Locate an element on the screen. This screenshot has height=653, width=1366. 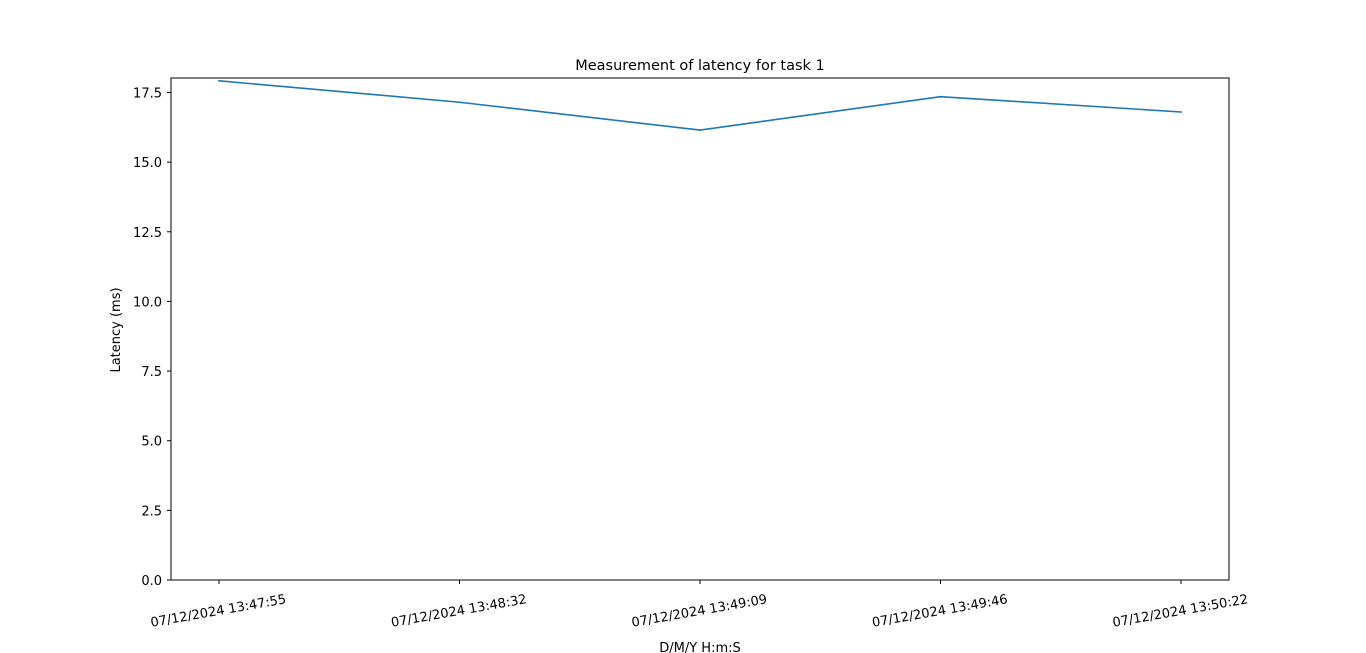
y-tick-label: 2.5 is located at coordinates (151, 511).